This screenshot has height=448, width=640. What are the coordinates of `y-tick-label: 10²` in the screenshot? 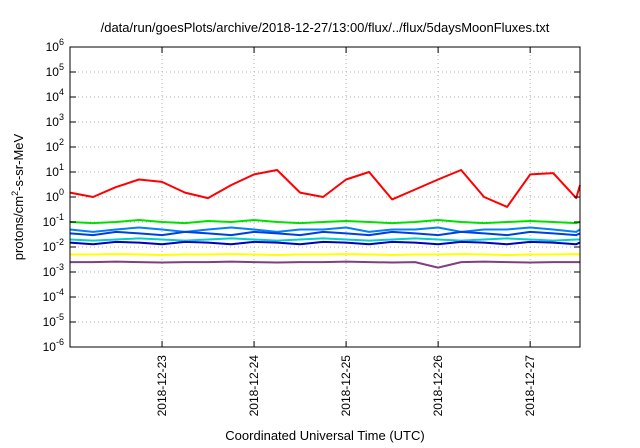 It's located at (55, 145).